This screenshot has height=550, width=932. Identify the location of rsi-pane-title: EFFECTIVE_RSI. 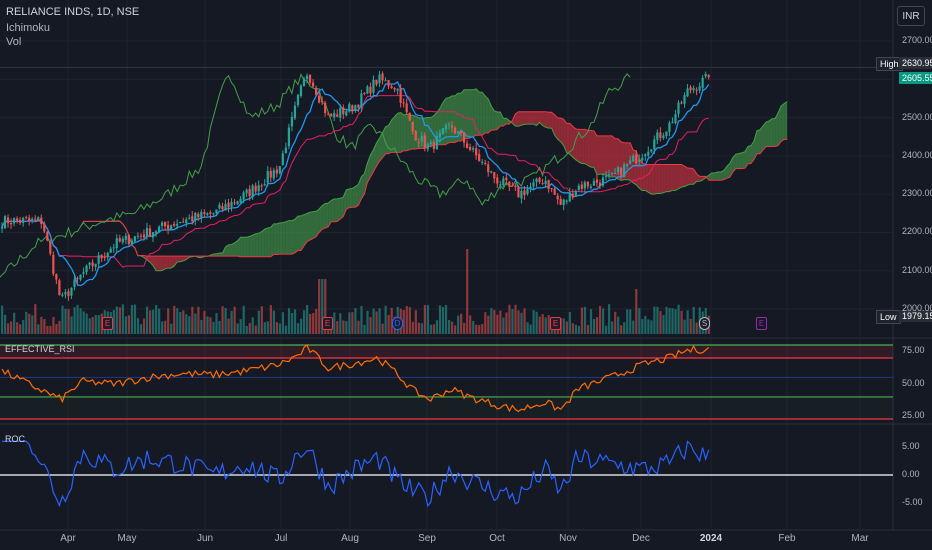
(40, 349).